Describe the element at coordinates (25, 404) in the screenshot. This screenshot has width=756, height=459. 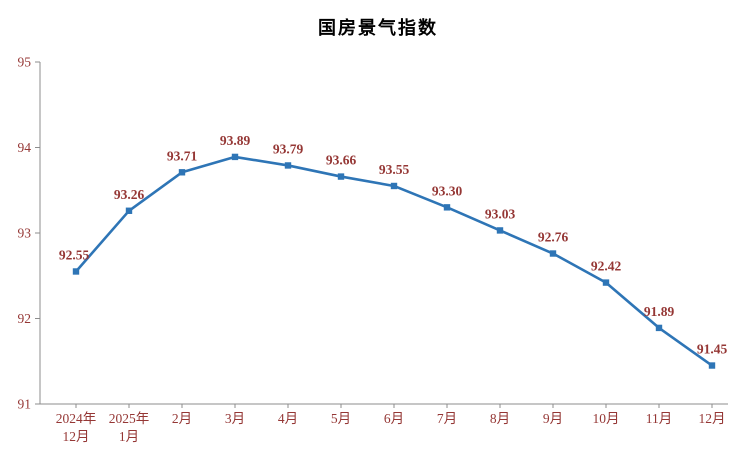
I see `y-tick-label: 91` at that location.